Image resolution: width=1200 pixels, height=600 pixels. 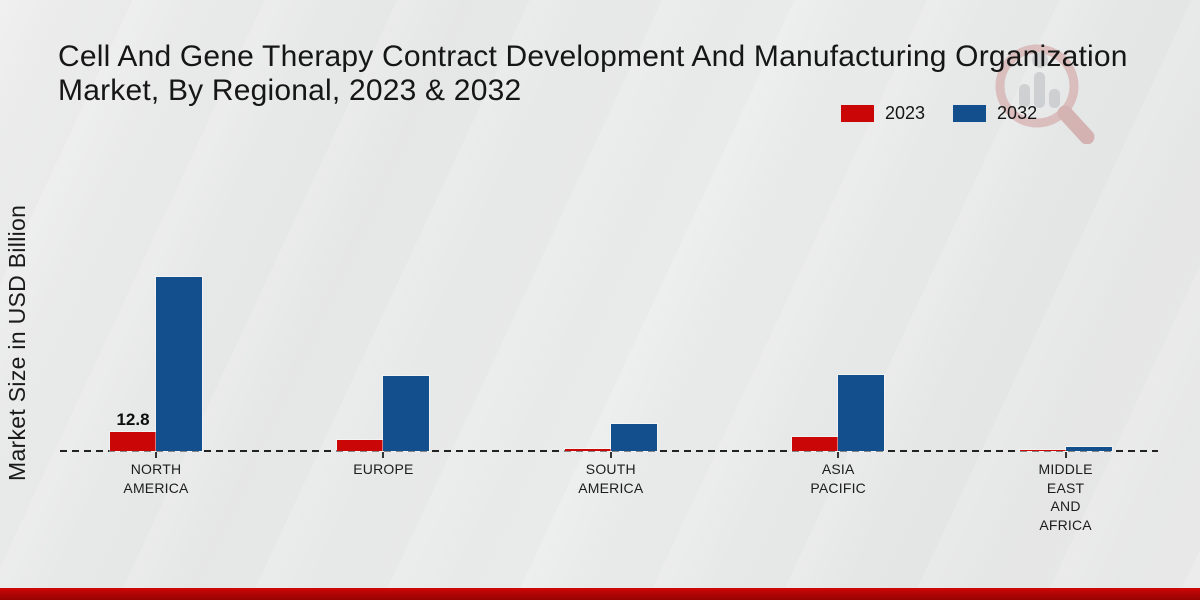 What do you see at coordinates (1065, 455) in the screenshot?
I see `x-axis-tick-middle-east-and-africa` at bounding box center [1065, 455].